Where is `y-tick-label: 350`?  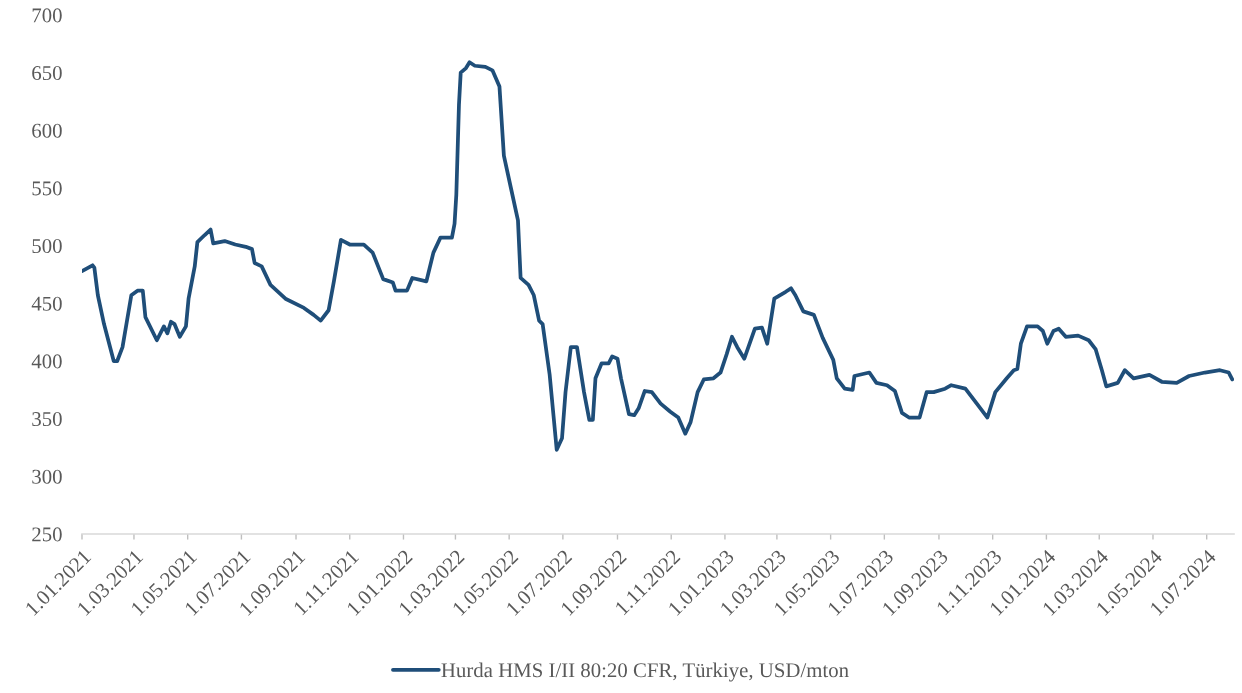
y-tick-label: 350 is located at coordinates (47, 419).